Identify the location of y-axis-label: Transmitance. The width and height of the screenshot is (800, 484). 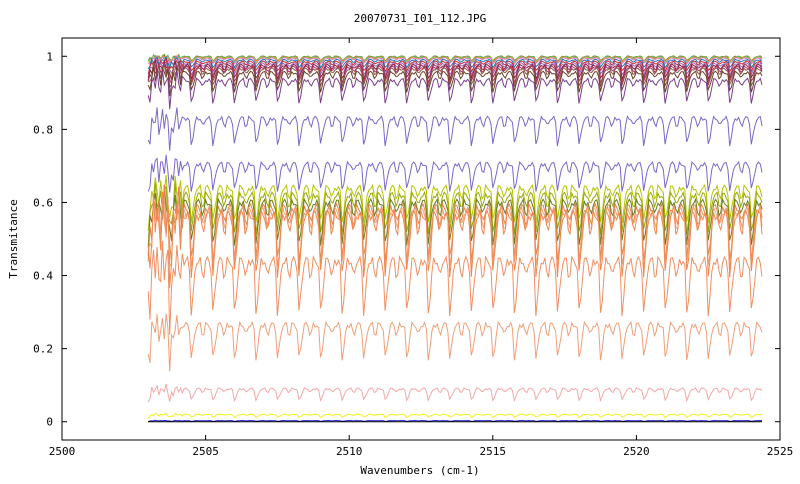
(13, 238).